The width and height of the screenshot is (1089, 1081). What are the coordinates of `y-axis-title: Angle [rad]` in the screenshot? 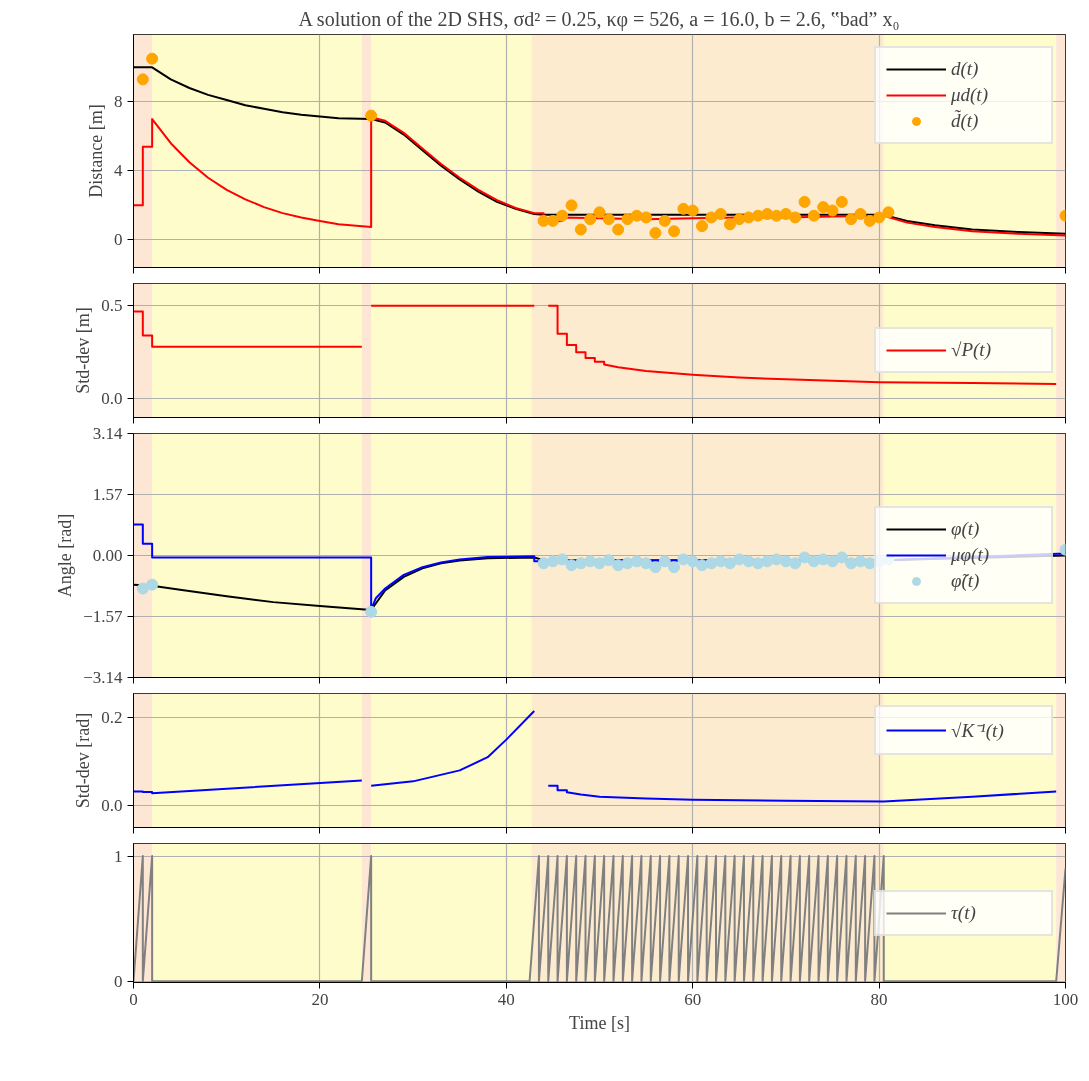 It's located at (65, 555).